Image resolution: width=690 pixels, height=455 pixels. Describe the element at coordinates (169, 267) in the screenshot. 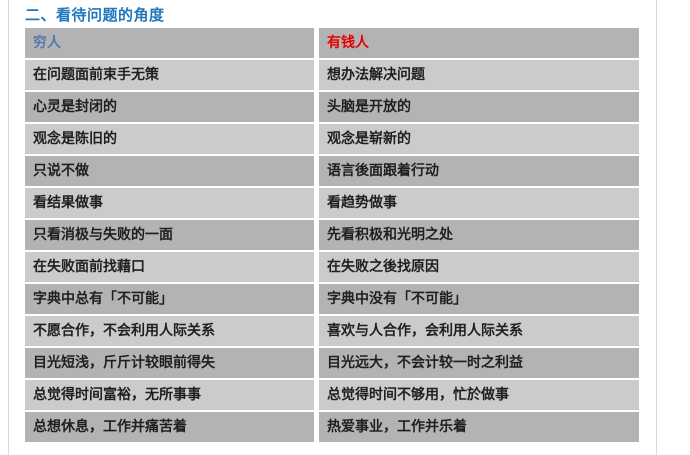

I see `cell-poor-trait: 在失败面前找藉口` at that location.